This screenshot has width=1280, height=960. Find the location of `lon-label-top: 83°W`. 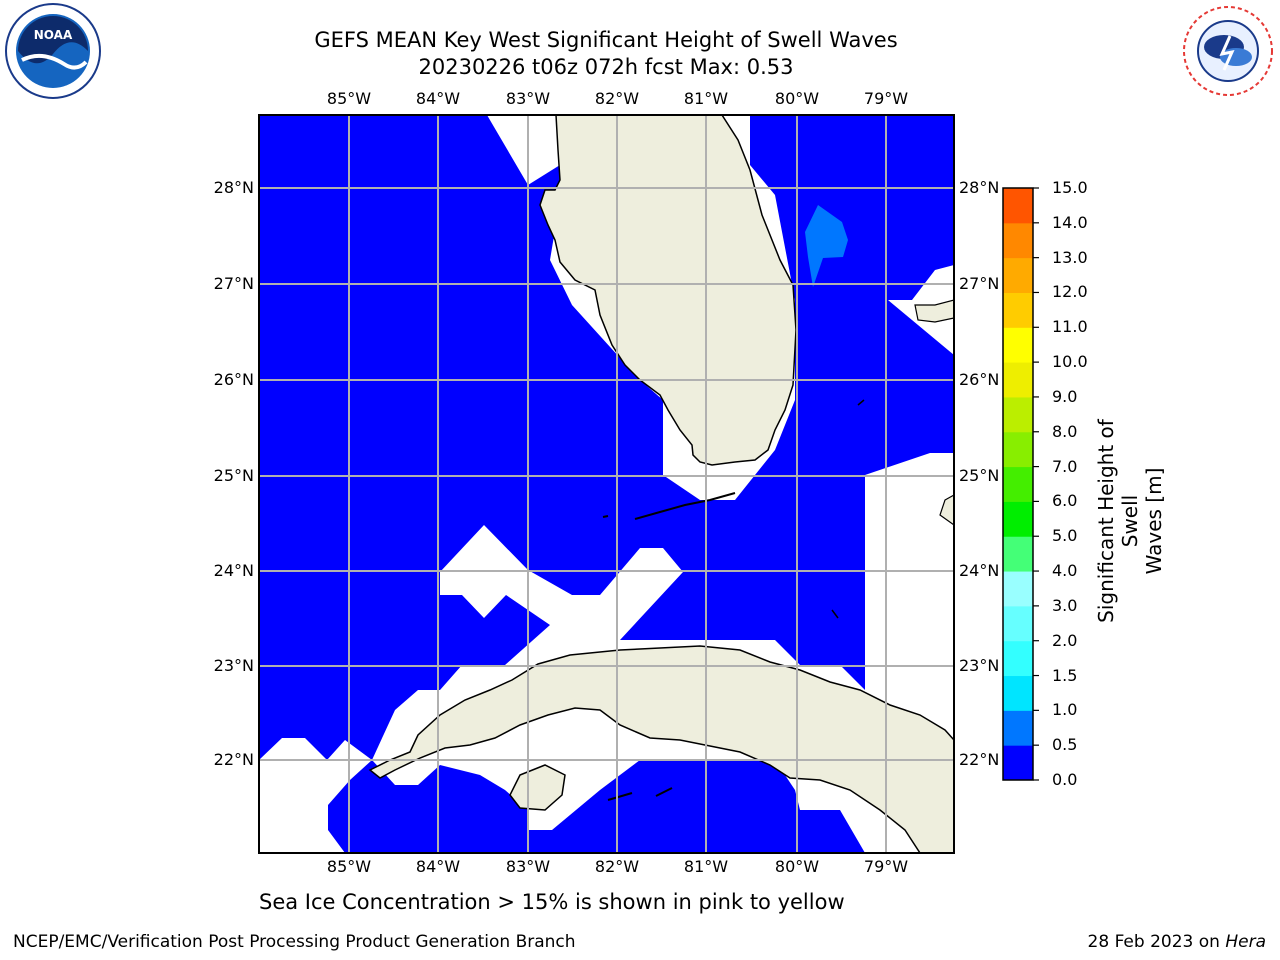

lon-label-top: 83°W is located at coordinates (528, 98).